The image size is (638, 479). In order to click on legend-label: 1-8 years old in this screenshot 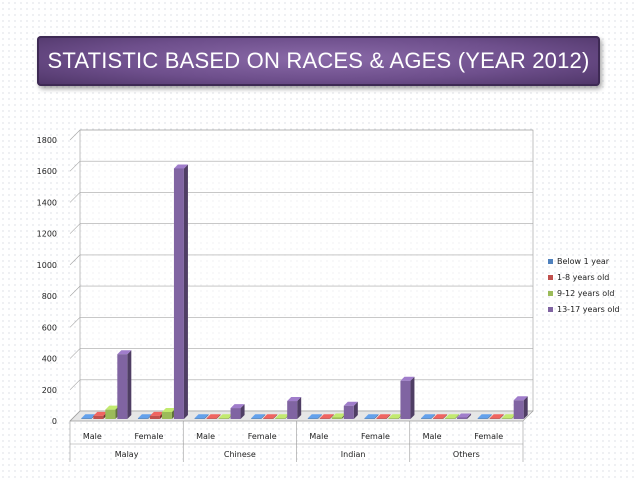, I will do `click(583, 277)`.